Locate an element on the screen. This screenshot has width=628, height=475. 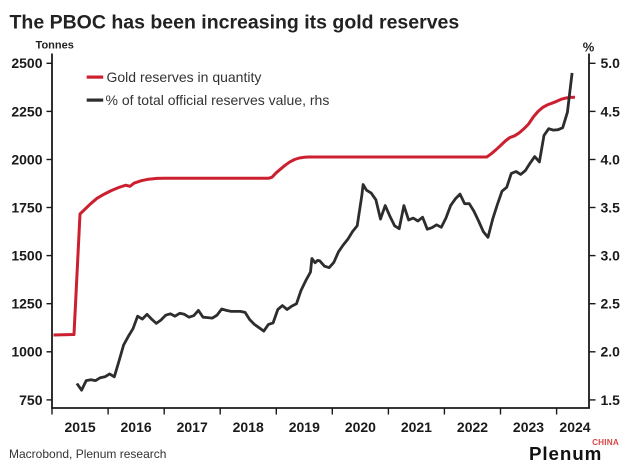
svg-text: Macrobond, Plenum research is located at coordinates (87, 454).